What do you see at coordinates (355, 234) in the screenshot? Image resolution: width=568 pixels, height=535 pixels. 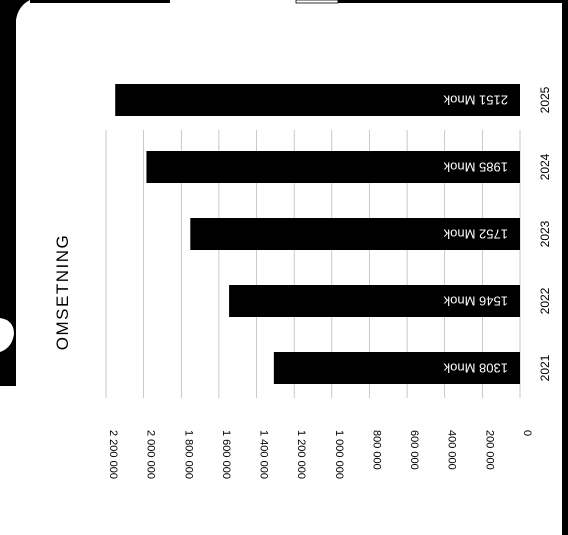 I see `bar-2023` at bounding box center [355, 234].